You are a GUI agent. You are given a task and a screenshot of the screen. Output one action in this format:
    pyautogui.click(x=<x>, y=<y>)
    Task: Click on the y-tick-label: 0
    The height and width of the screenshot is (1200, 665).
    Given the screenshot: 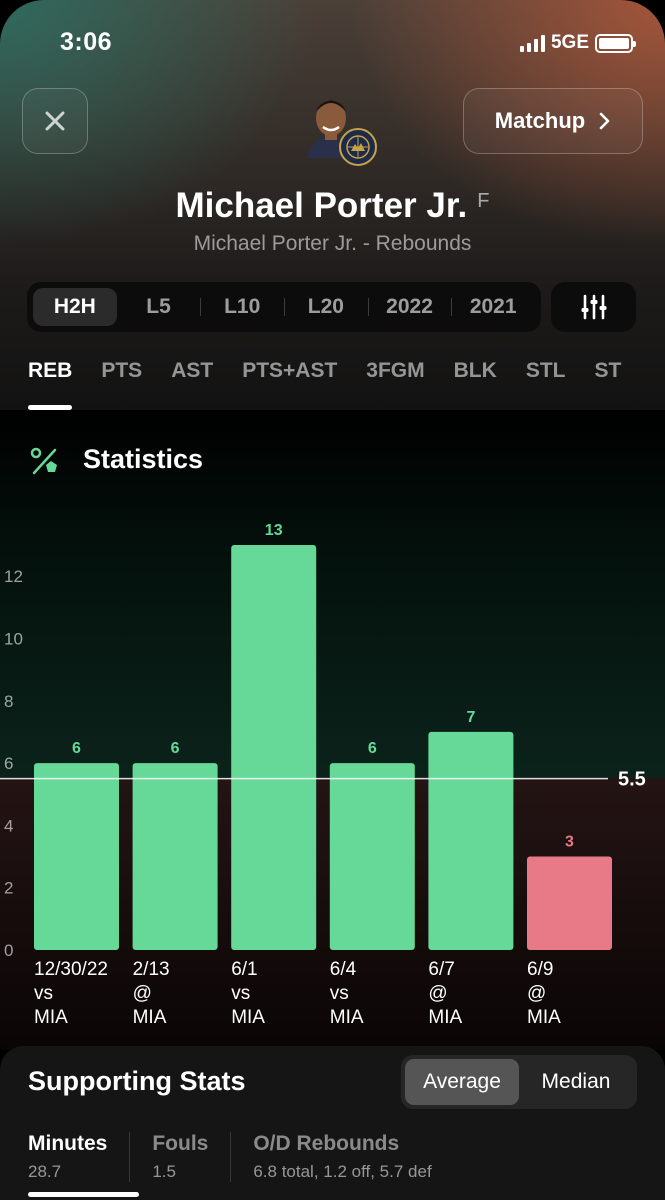 What is the action you would take?
    pyautogui.click(x=8, y=950)
    